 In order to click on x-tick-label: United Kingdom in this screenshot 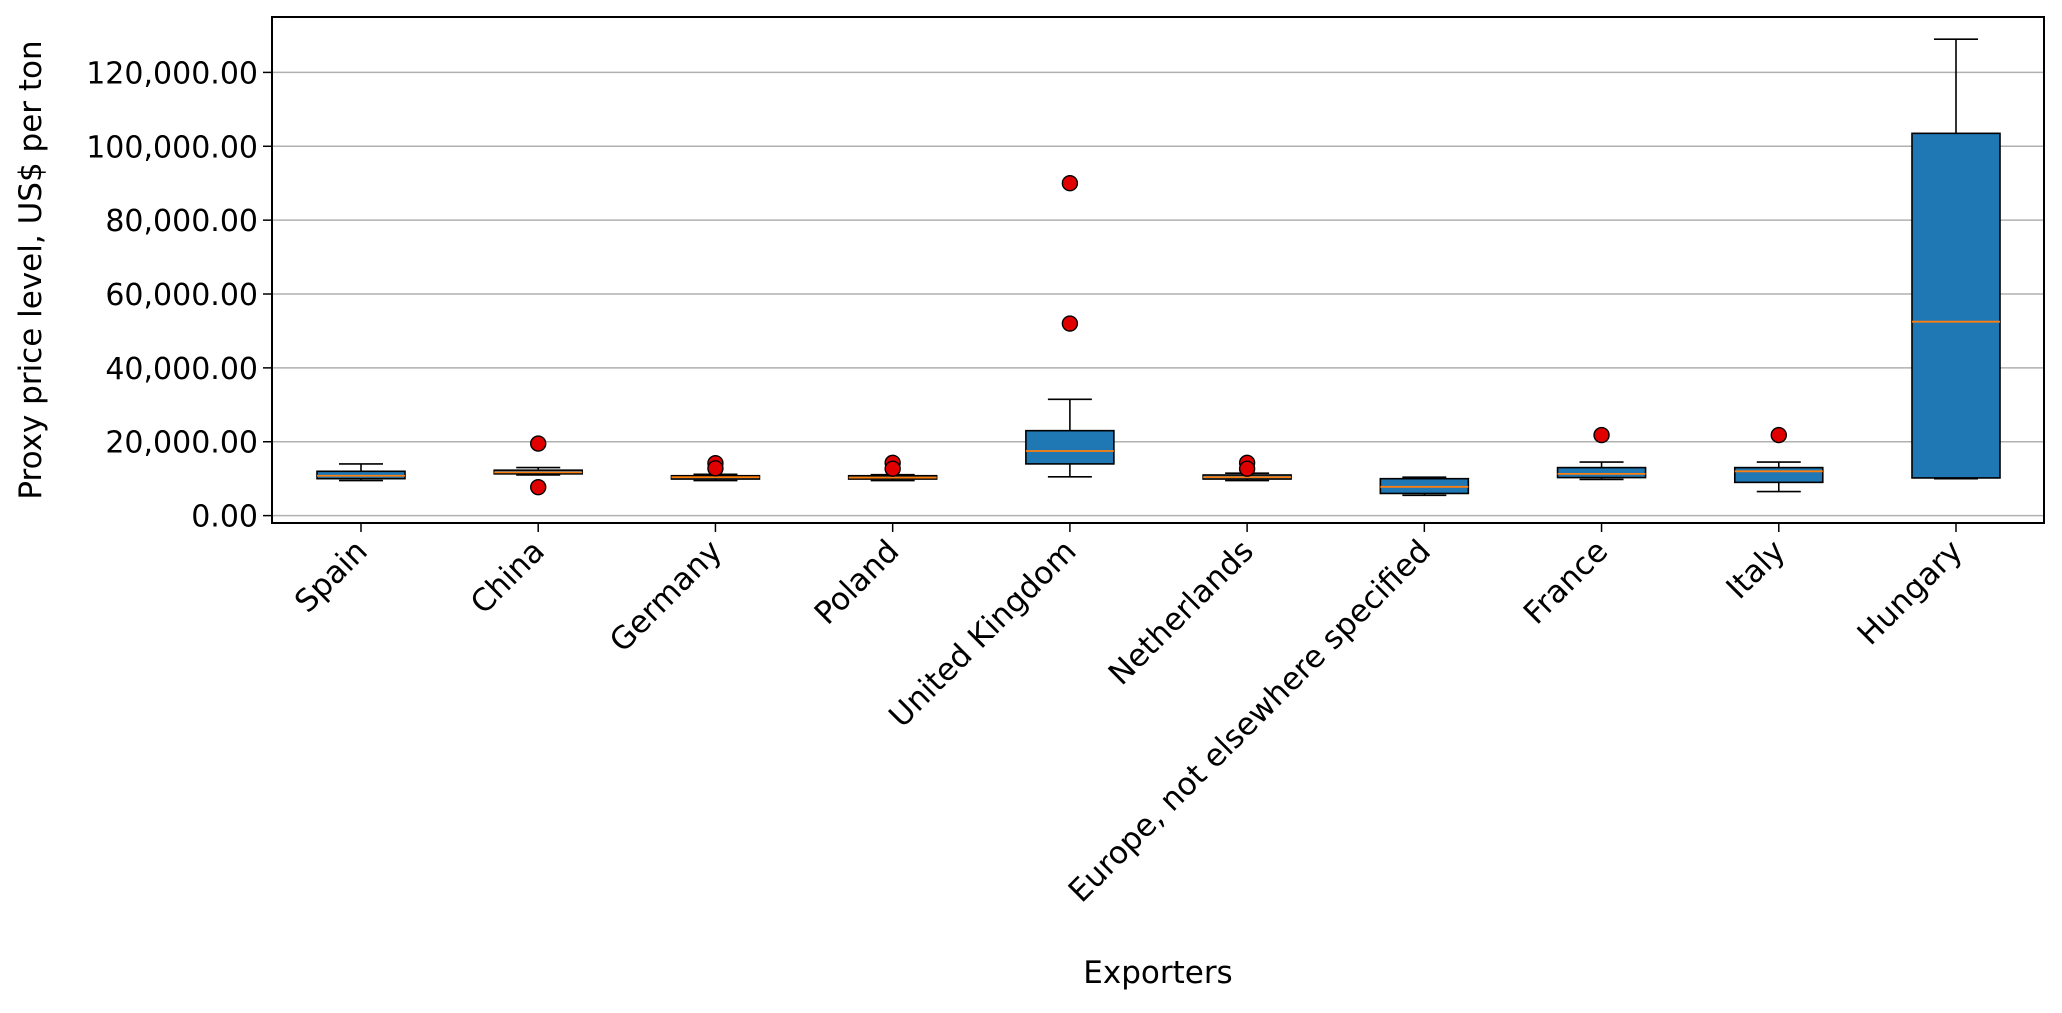, I will do `click(982, 633)`.